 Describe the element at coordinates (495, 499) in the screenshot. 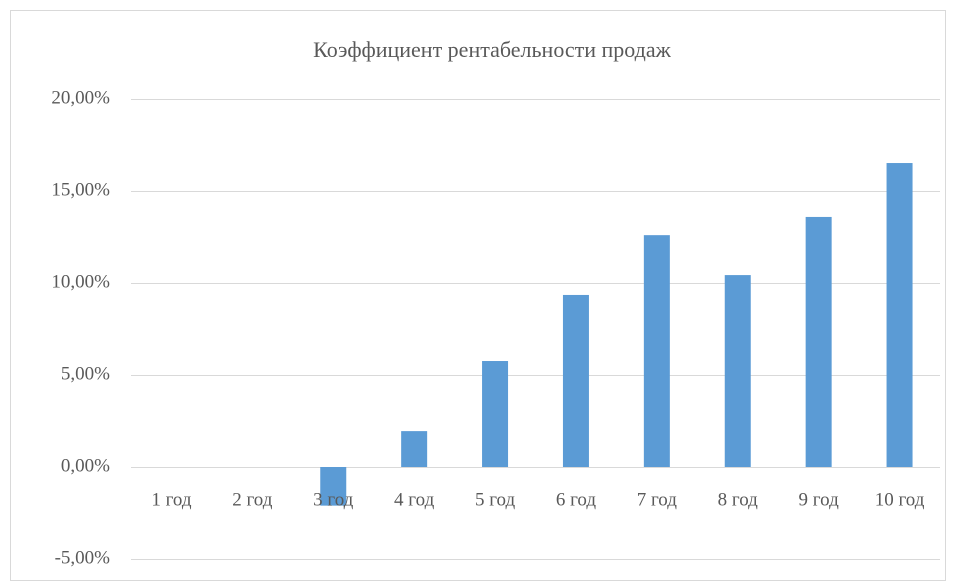

I see `x-tick-label: 5 год` at that location.